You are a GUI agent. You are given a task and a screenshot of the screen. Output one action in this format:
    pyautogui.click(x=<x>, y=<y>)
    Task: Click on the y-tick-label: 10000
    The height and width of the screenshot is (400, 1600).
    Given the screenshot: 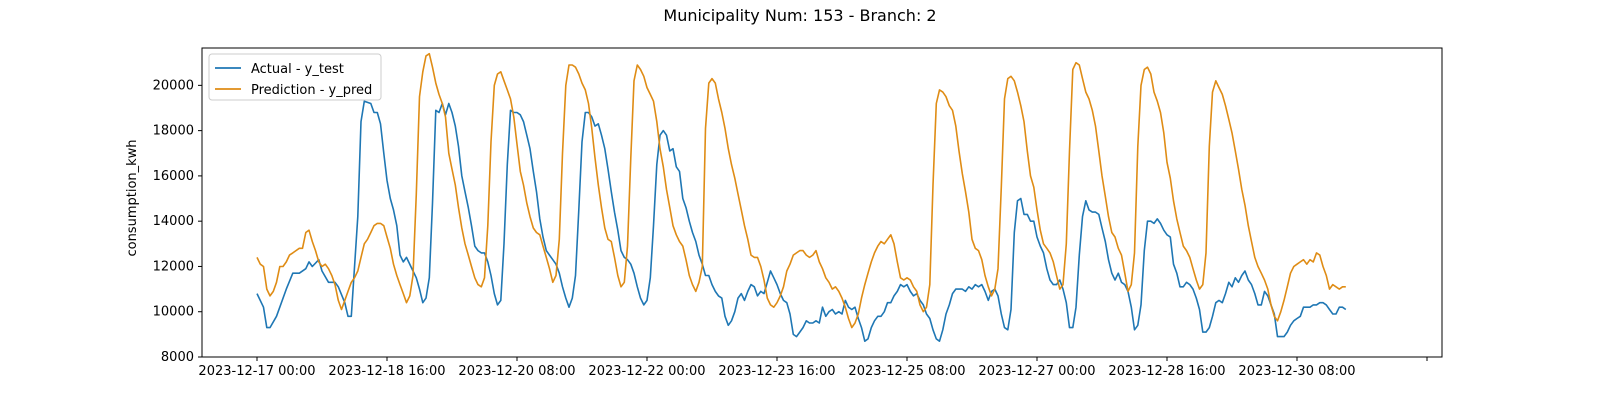 What is the action you would take?
    pyautogui.click(x=173, y=312)
    